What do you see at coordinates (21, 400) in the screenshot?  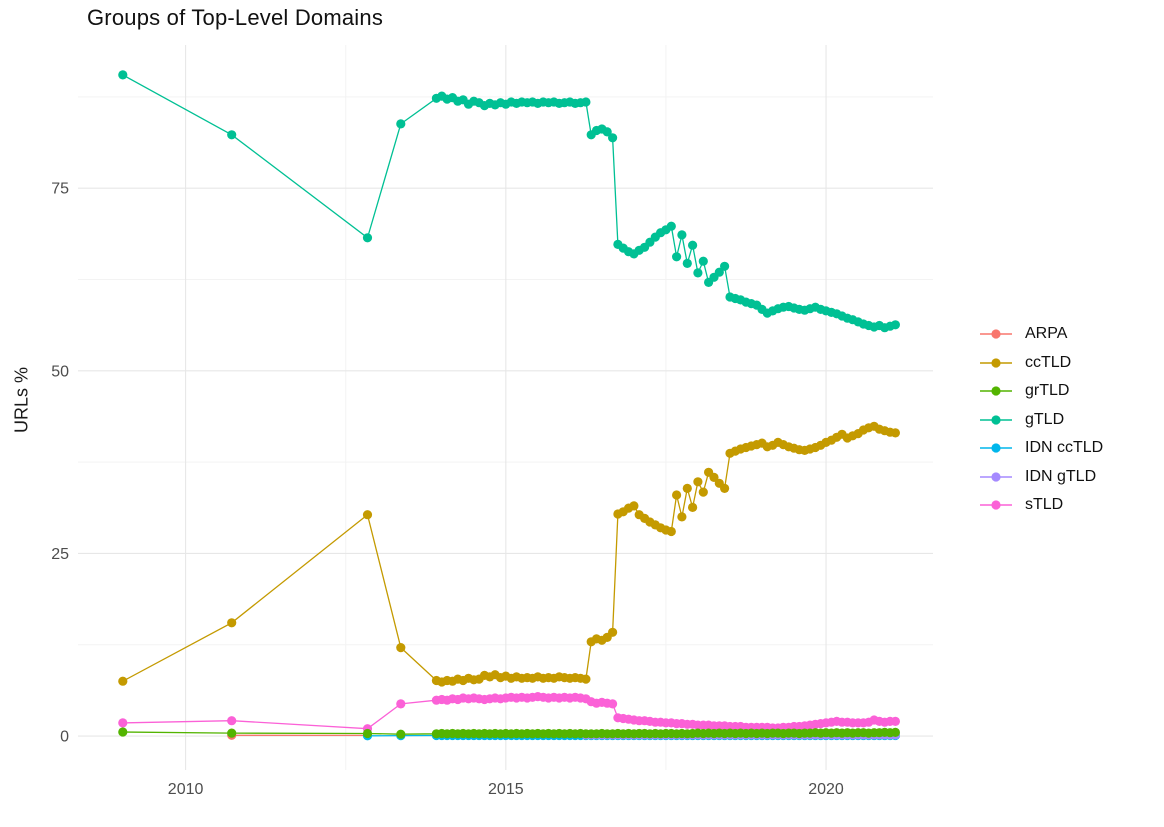 I see `y-axis-title: URLs %` at bounding box center [21, 400].